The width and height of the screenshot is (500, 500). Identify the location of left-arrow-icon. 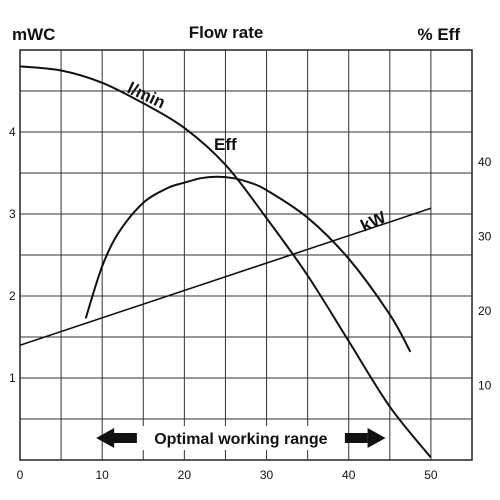
(105, 438).